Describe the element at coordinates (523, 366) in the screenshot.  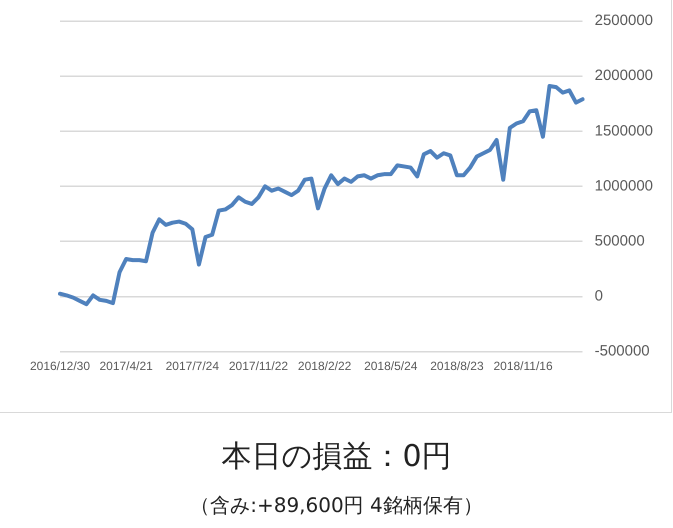
I see `x-tick-label: 2018/11/16` at that location.